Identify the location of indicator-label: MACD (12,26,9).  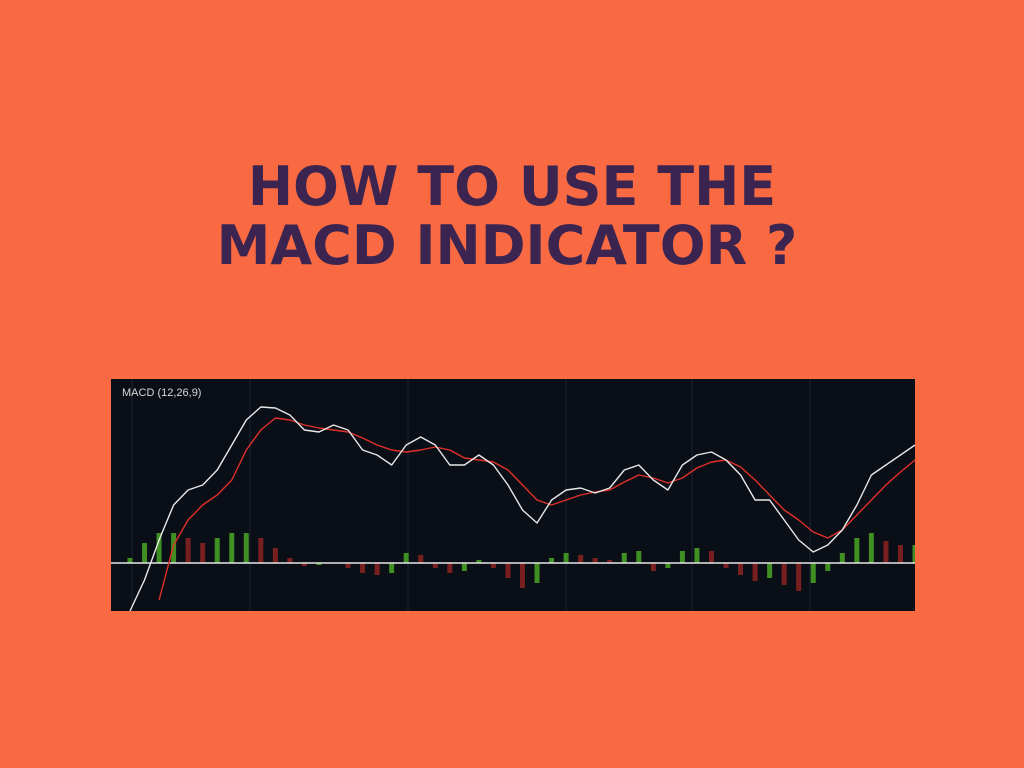
(161, 393).